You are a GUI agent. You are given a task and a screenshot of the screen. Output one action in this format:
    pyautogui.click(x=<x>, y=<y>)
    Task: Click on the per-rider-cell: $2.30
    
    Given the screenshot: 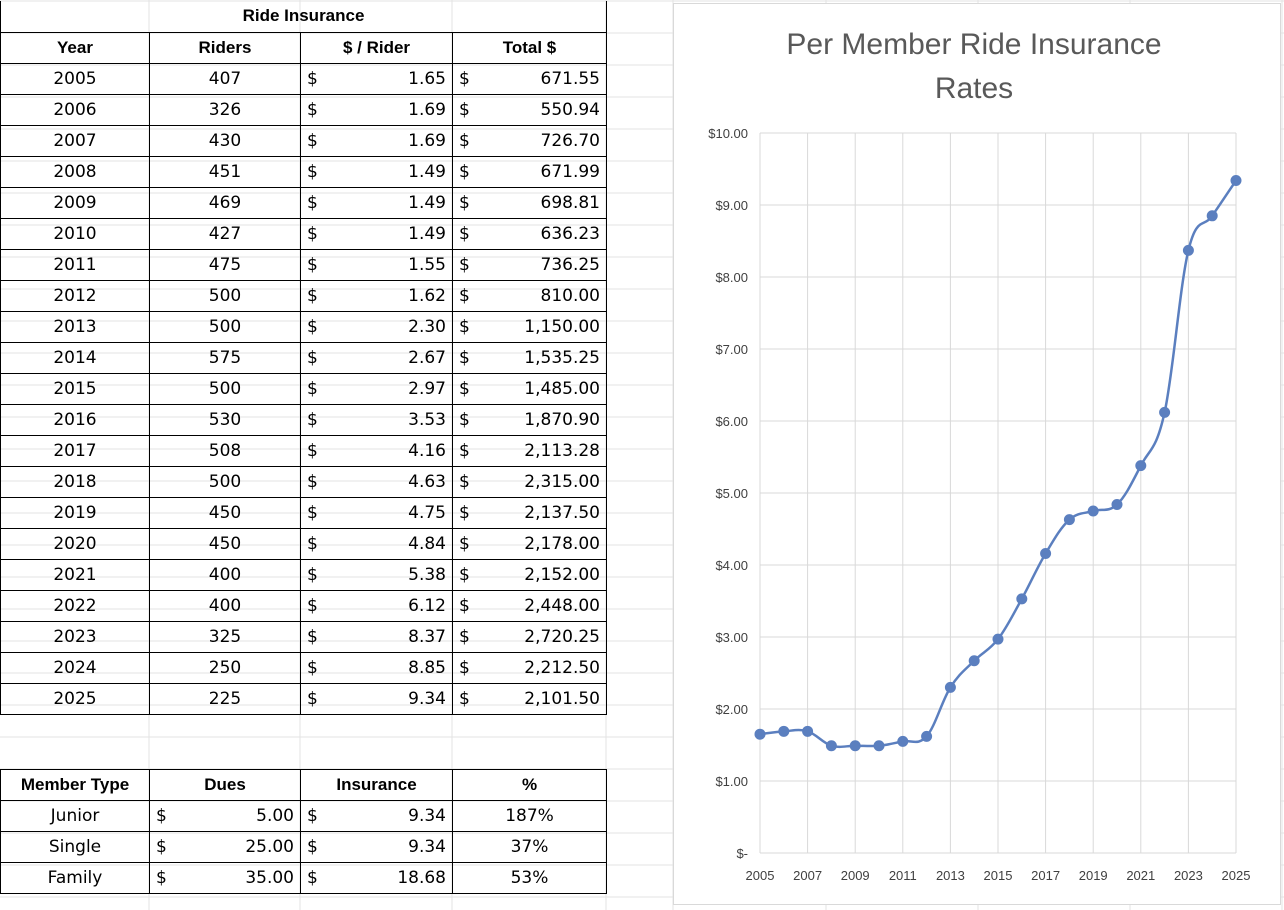 What is the action you would take?
    pyautogui.click(x=376, y=327)
    